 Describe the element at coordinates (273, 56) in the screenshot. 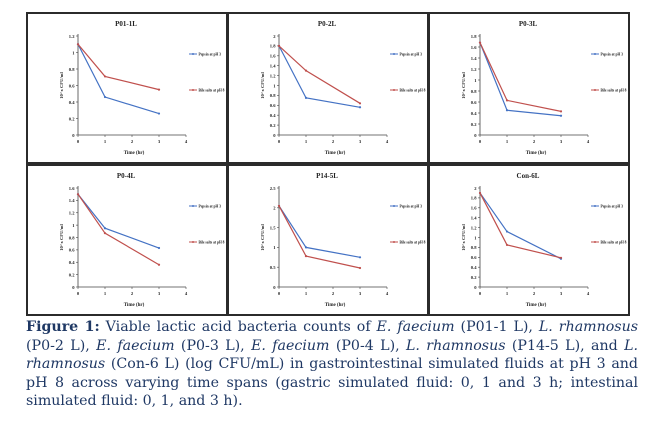

I see `y-tick-label: 1.6` at that location.